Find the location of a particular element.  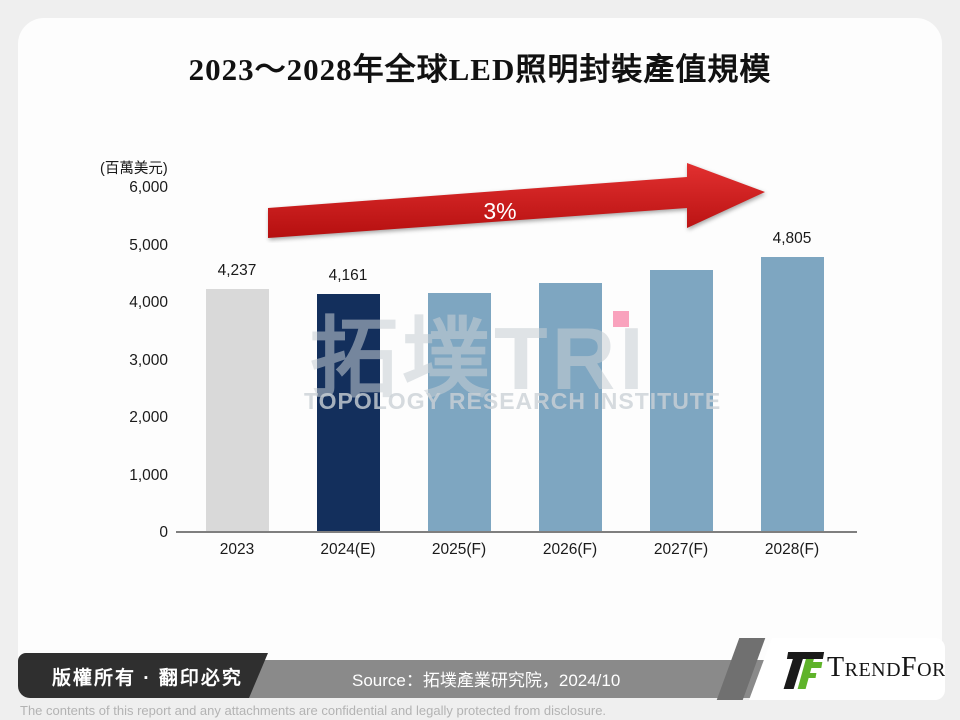

value-label-2023: 4,237 is located at coordinates (237, 270).